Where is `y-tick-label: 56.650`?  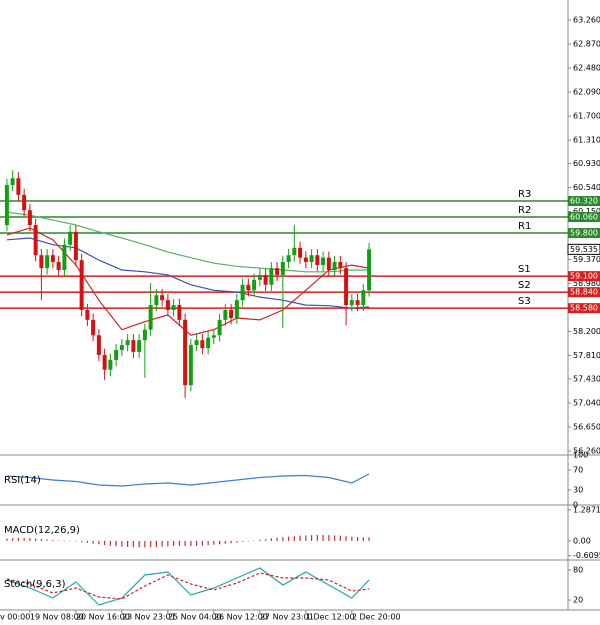
y-tick-label: 56.650 is located at coordinates (586, 426).